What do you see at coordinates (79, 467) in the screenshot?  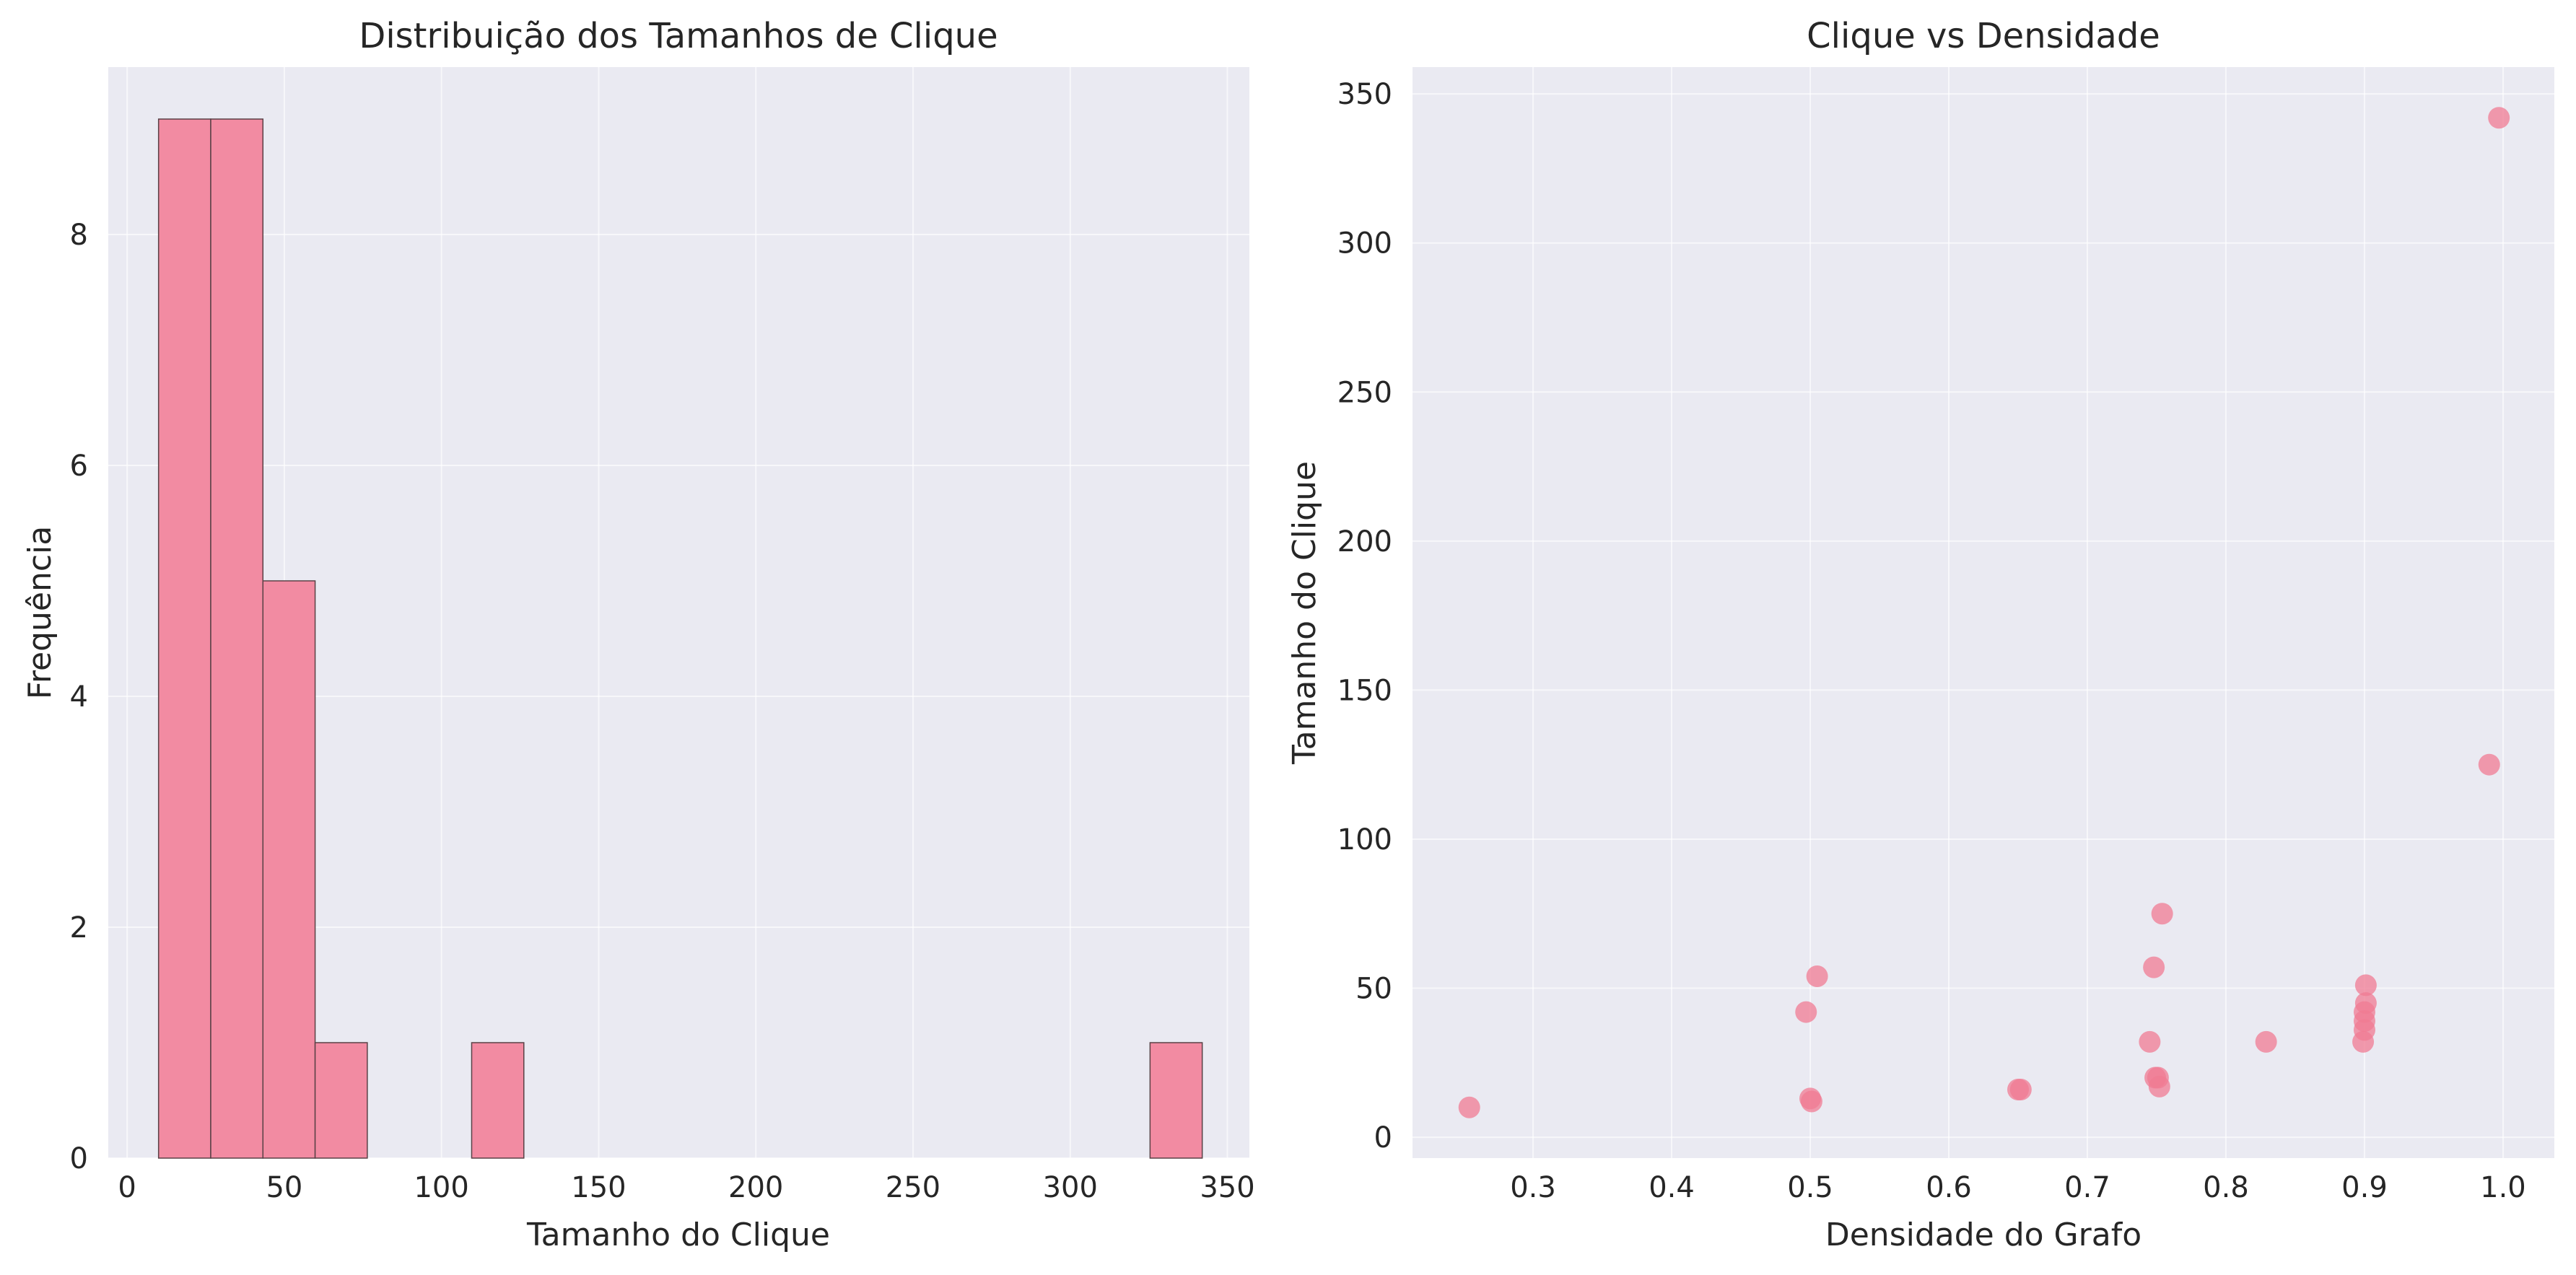 I see `histogram-y-tick-label: 6` at bounding box center [79, 467].